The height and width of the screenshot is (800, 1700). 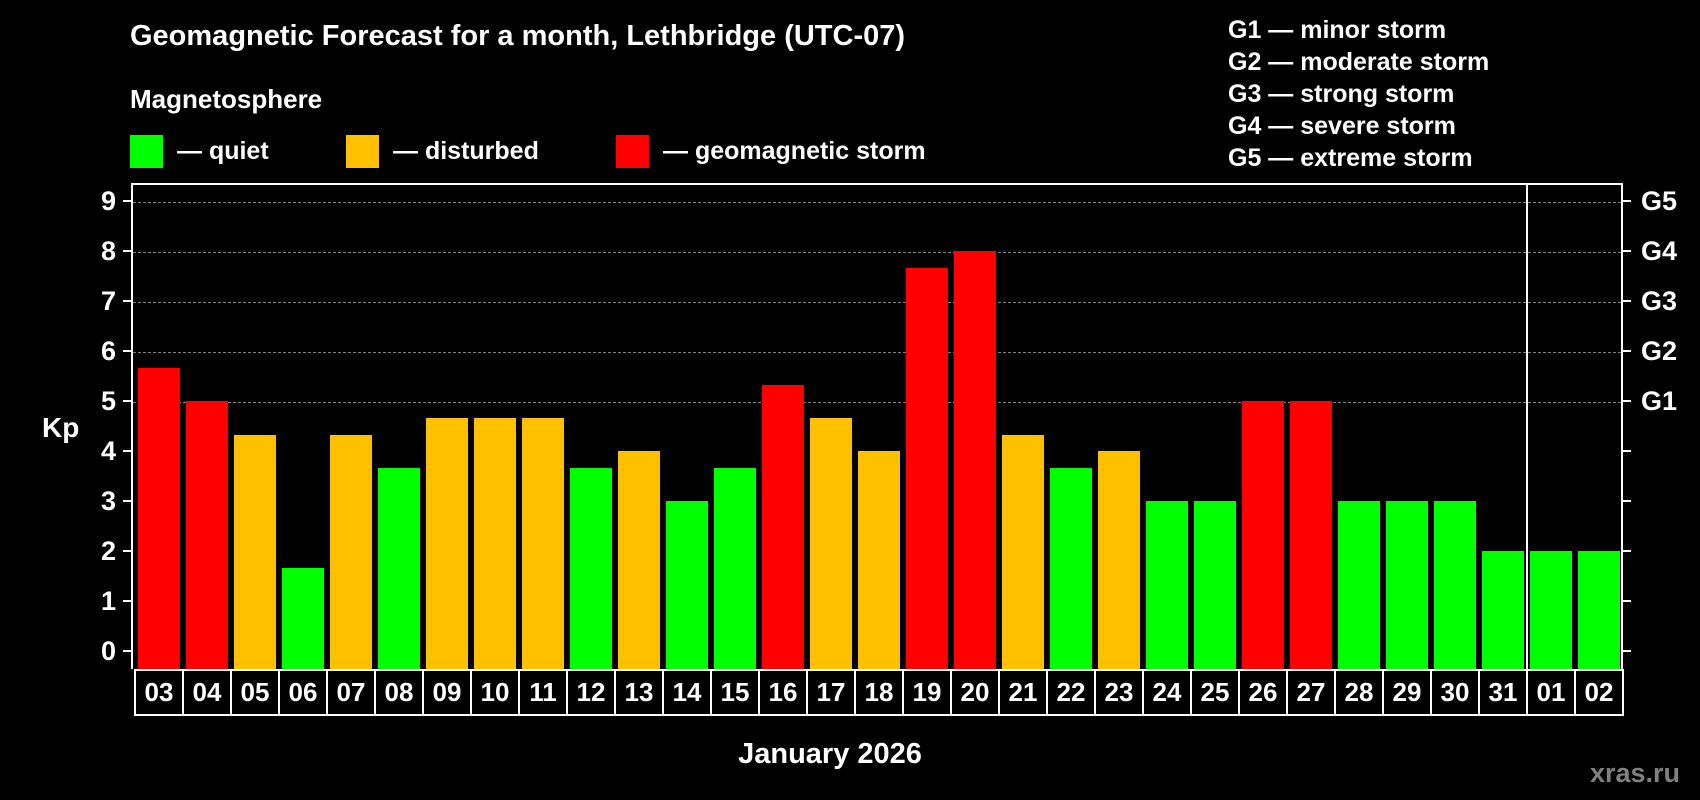 I want to click on date-label: 20, so click(x=975, y=692).